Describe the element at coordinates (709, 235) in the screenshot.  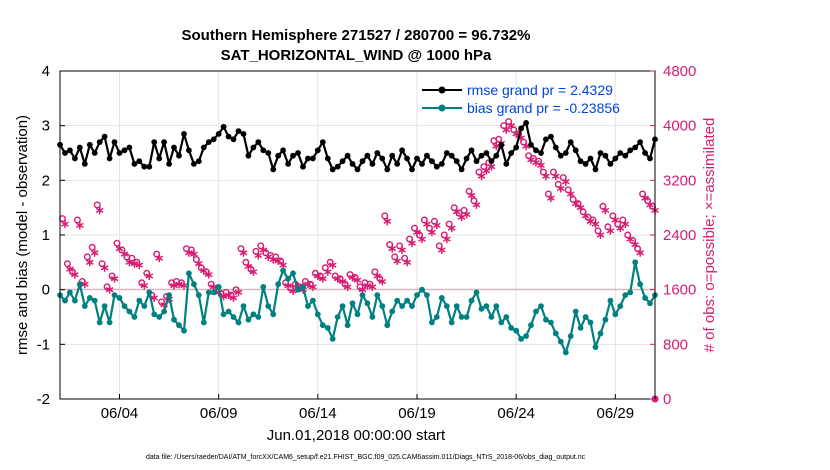
I see `y2-axis-label: # of obs: o=possible; ×=assimilated` at that location.